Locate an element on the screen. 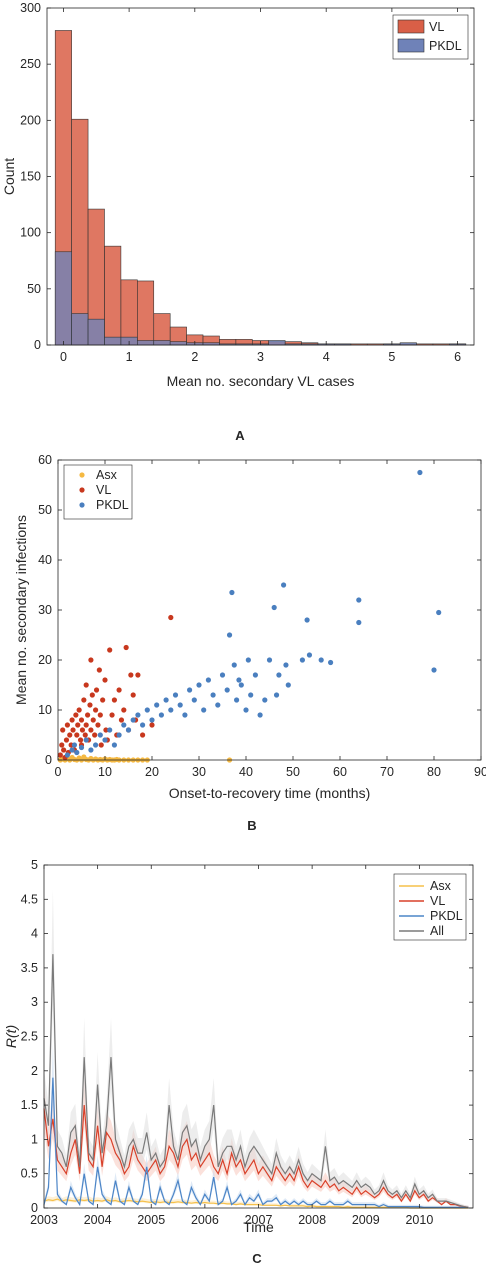  line-vl is located at coordinates (256, 1156).